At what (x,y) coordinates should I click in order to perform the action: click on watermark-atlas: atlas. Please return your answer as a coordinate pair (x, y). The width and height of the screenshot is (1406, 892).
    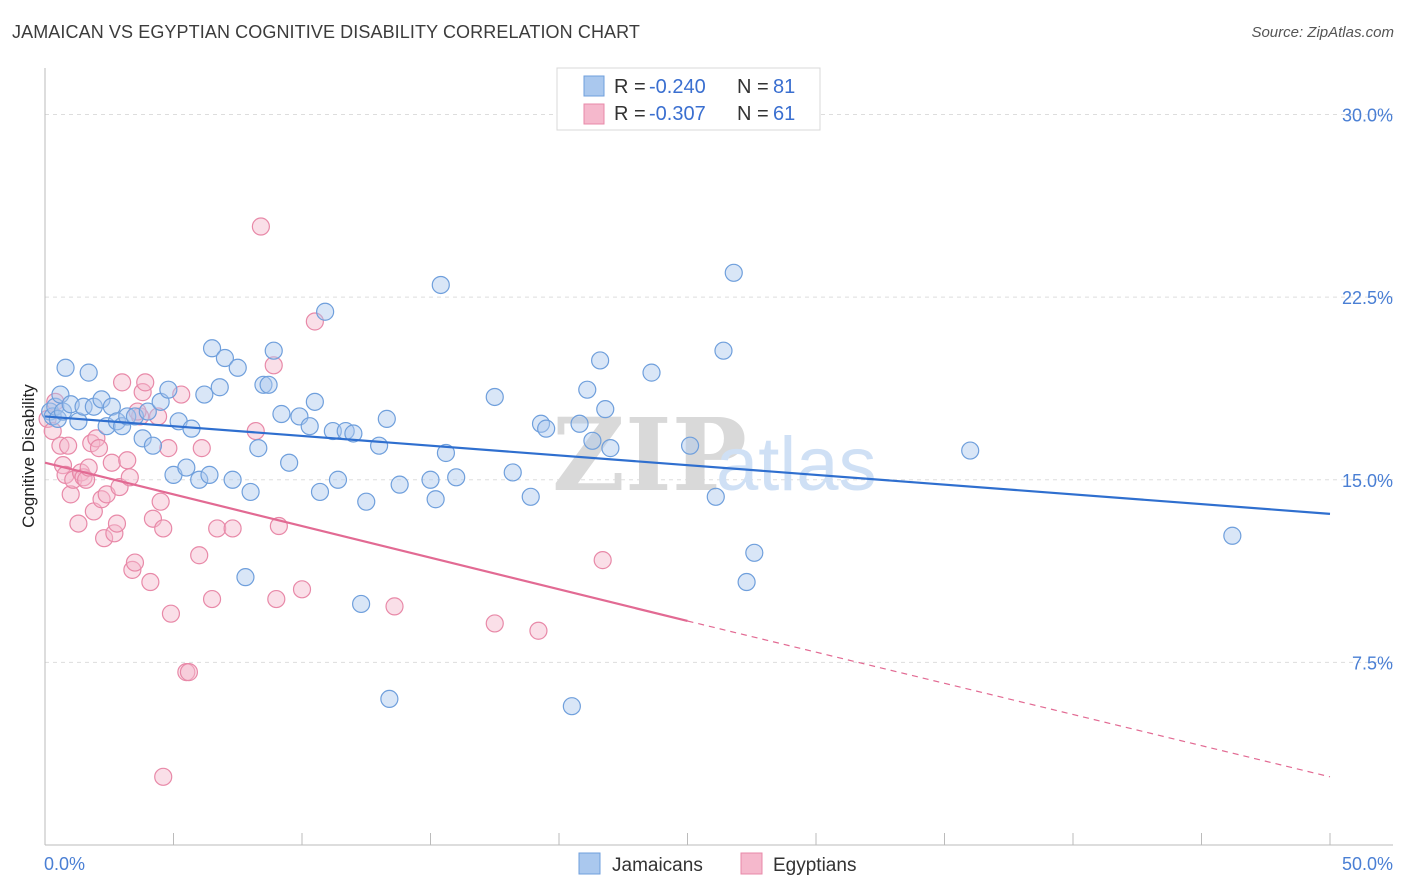
    Looking at the image, I should click on (796, 464).